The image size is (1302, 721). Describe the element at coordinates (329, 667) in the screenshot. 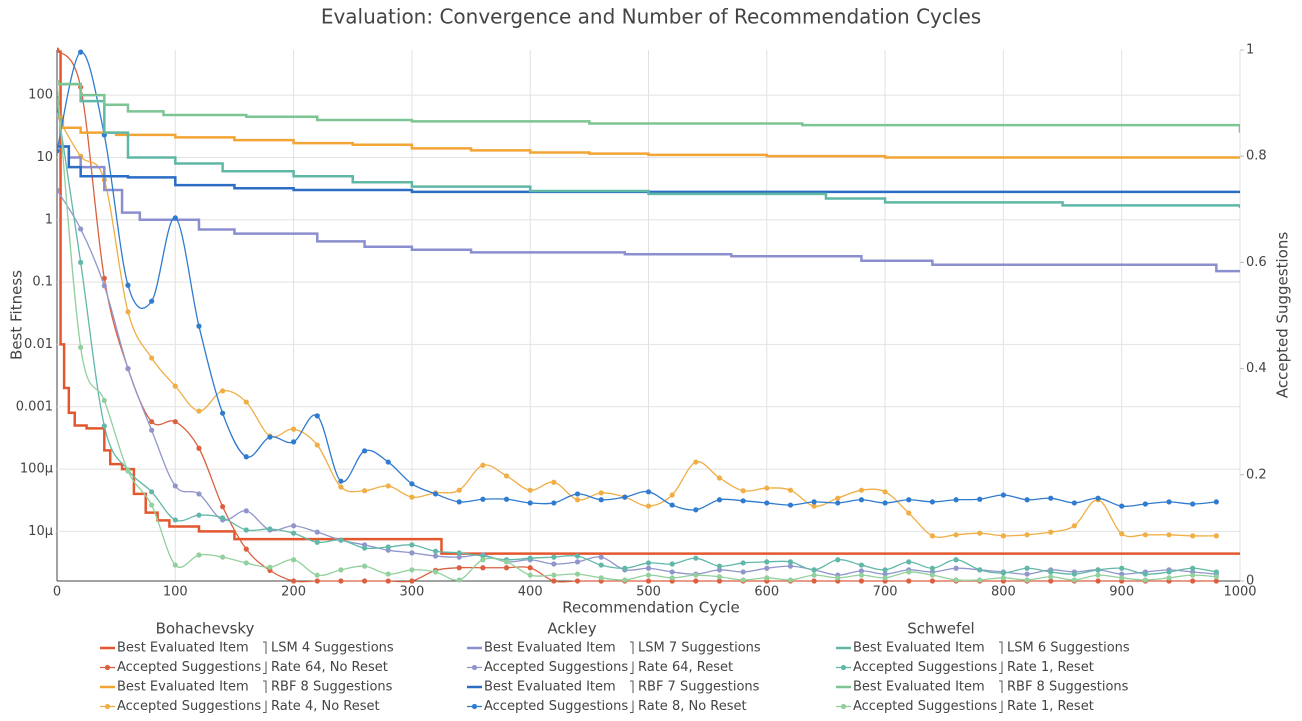

I see `legend-sub-label: Rate 64, No Reset` at that location.